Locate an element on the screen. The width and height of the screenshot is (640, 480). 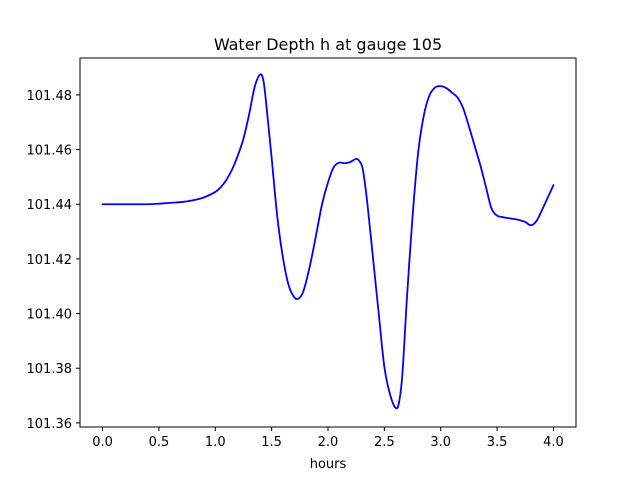
x-axis: 0.0 0.5 1.0 1.5 2.0 2.5 3.0 3.5 4.0 is located at coordinates (328, 438).